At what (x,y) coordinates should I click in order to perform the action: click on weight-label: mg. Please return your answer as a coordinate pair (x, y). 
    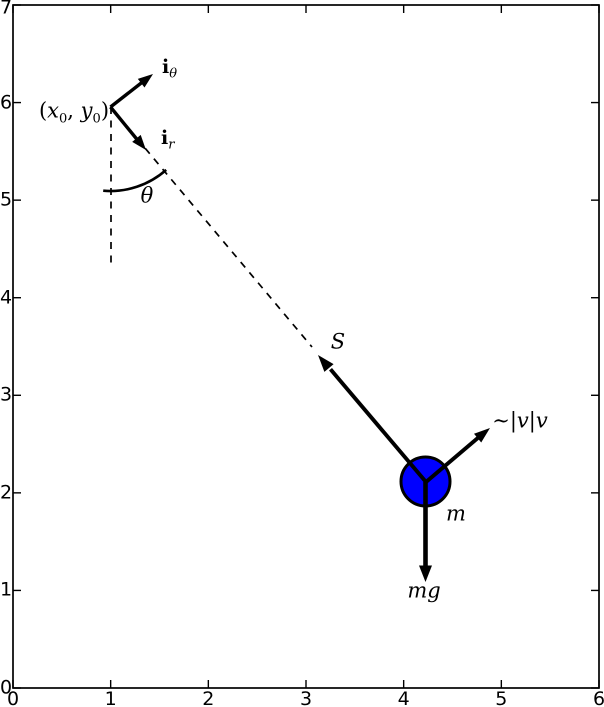
    Looking at the image, I should click on (424, 590).